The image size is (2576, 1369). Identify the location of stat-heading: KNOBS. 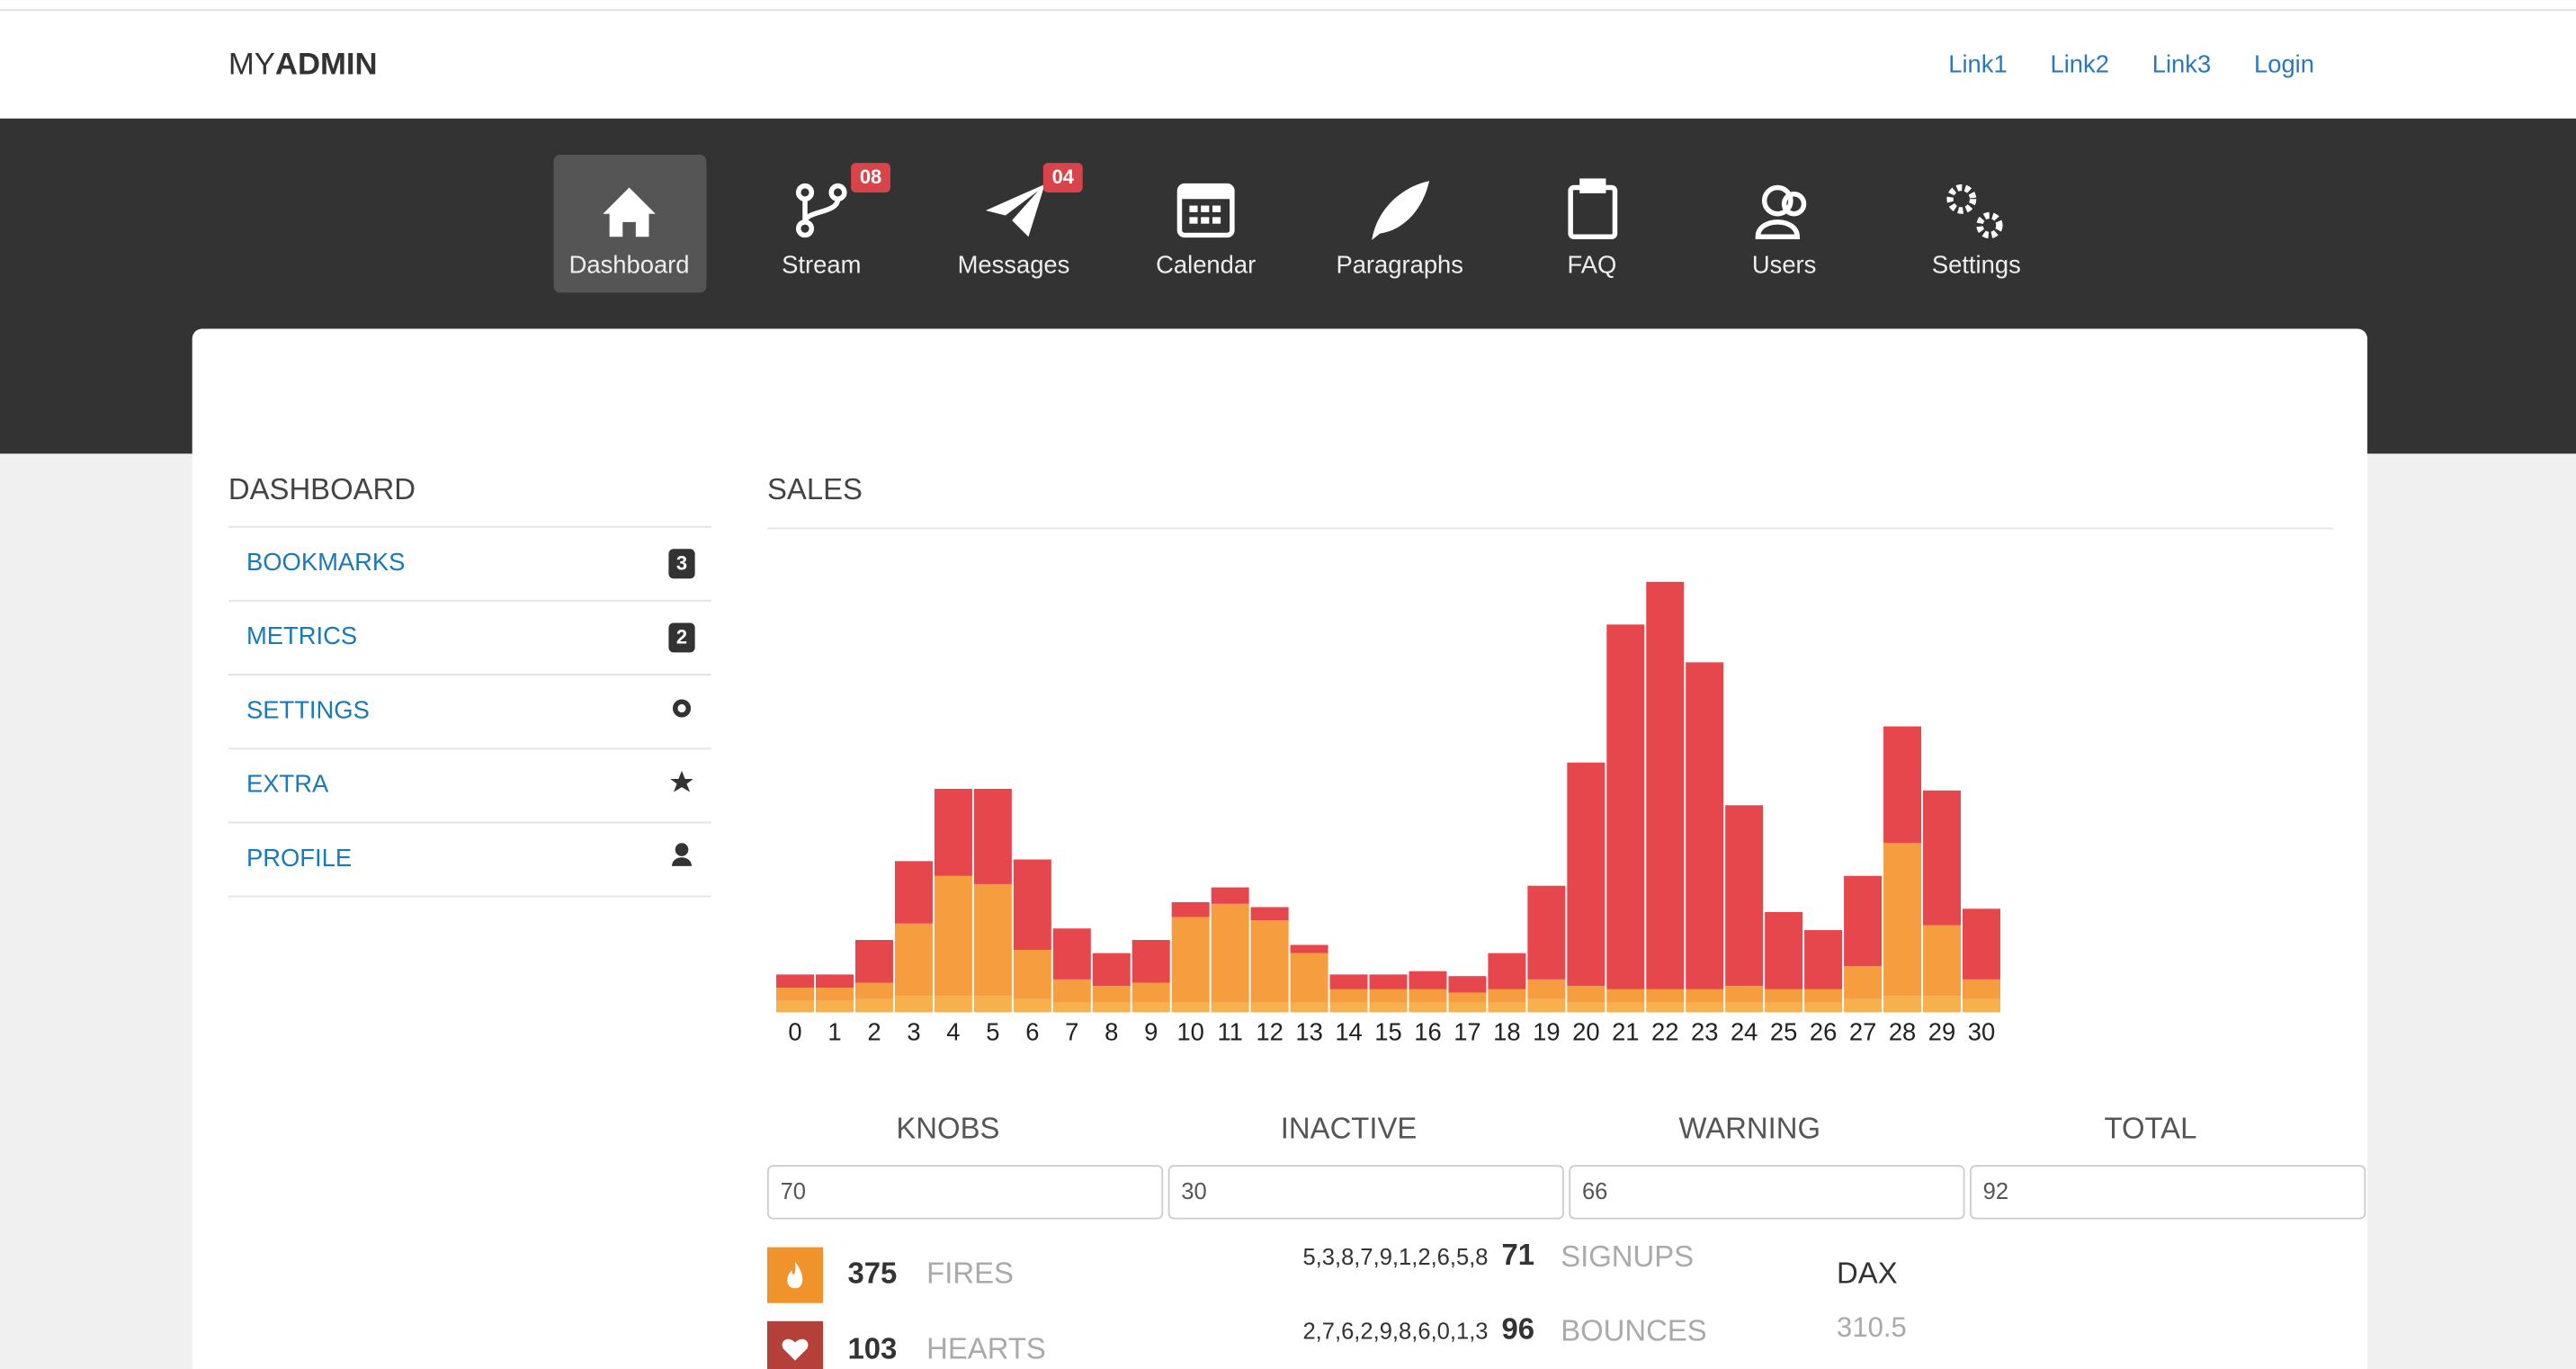
(947, 1128).